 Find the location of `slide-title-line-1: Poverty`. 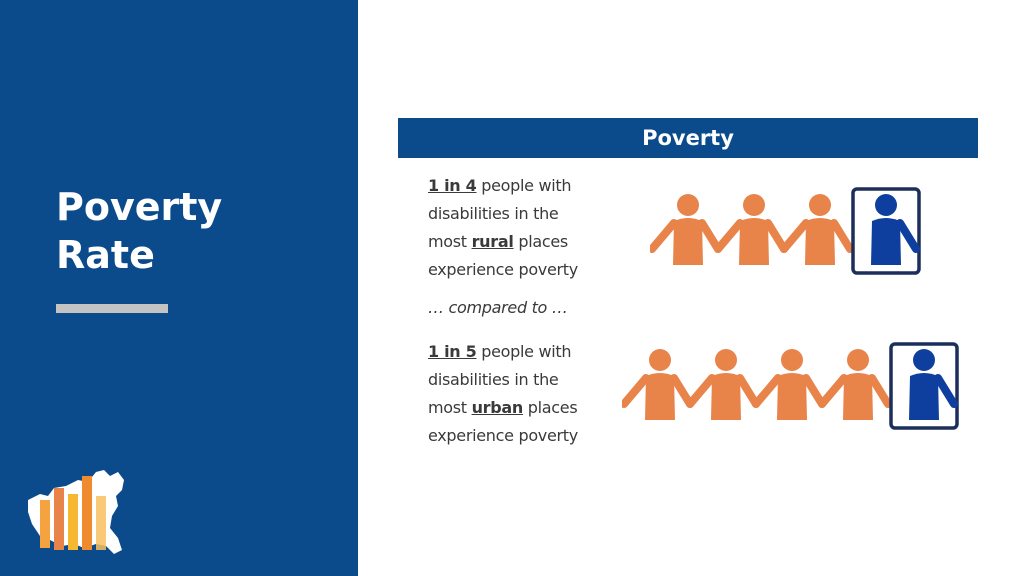

slide-title-line-1: Poverty is located at coordinates (139, 207).